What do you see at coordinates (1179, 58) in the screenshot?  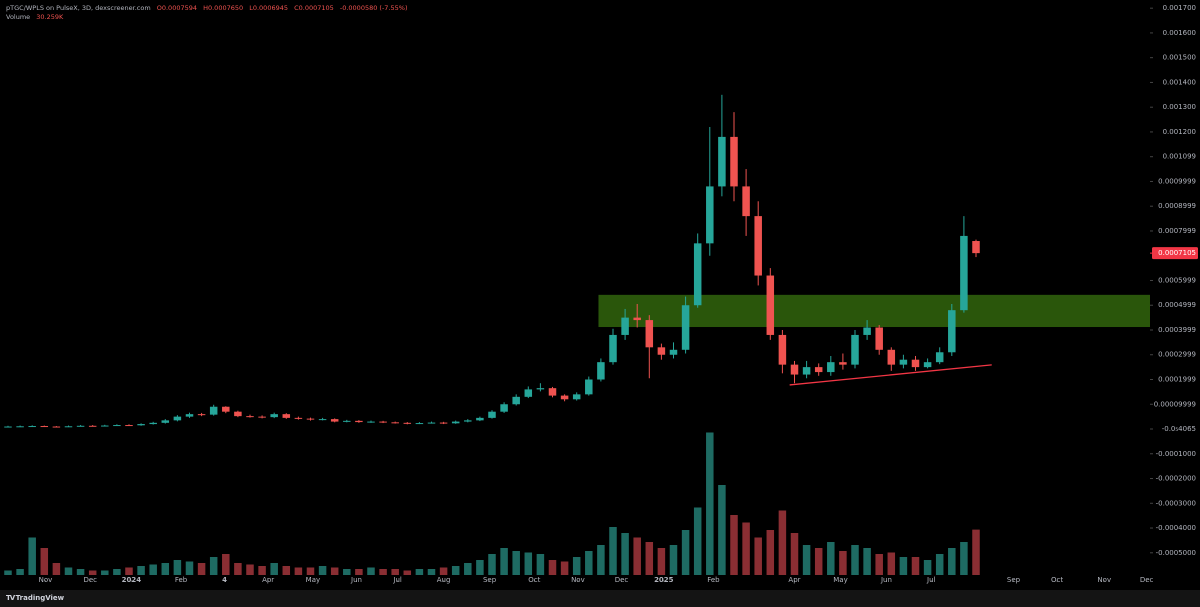 I see `y-tick-label: 0.001500` at bounding box center [1179, 58].